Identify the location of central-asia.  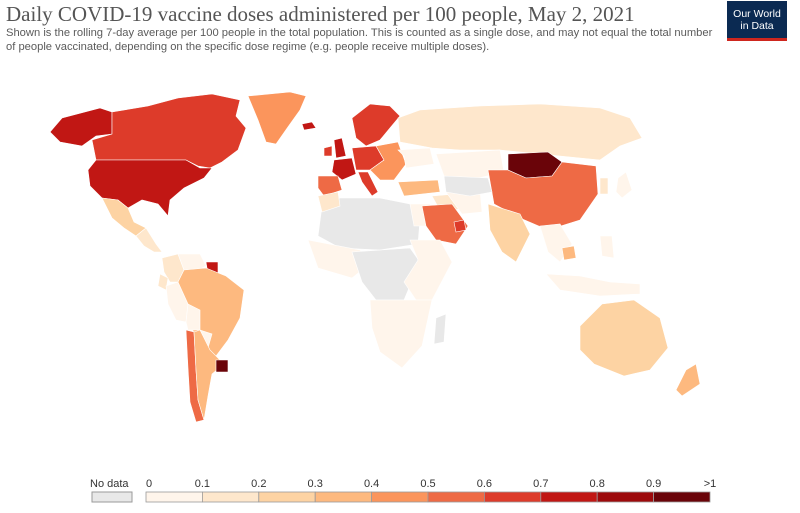
(468, 186).